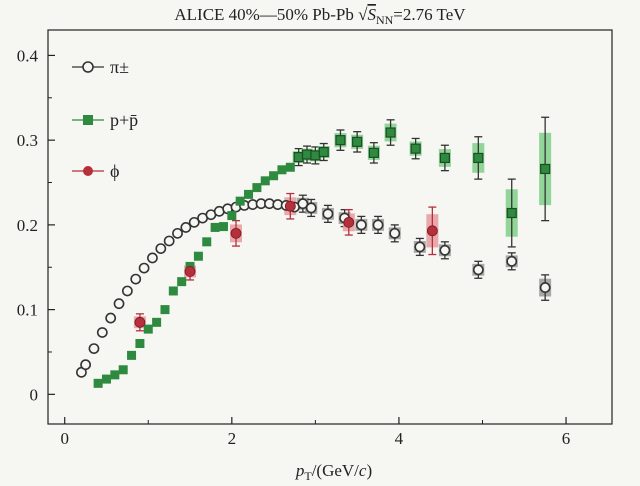  I want to click on y-tick-label: 0.1, so click(27, 310).